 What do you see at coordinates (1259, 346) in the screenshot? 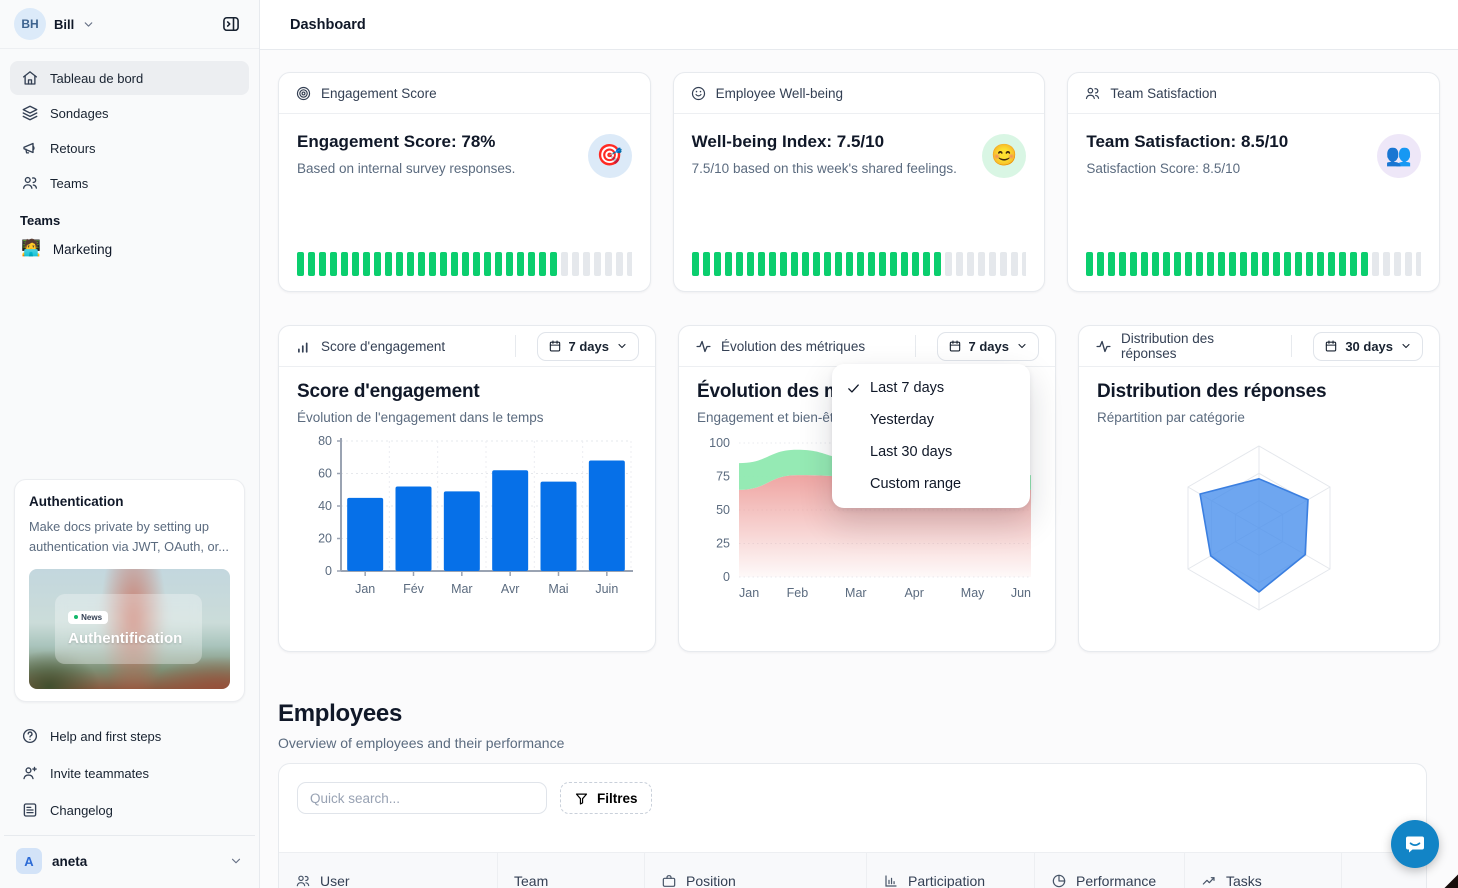
I see `chart-card-header: Distribution des réponses 30 days` at bounding box center [1259, 346].